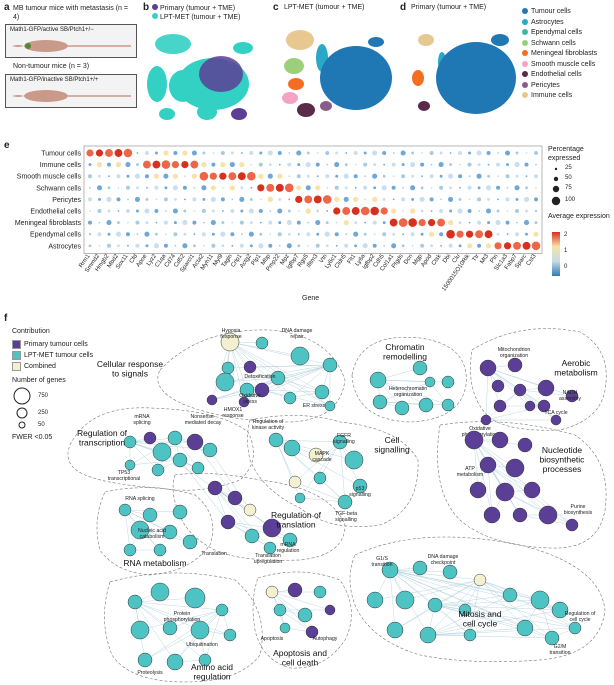  What do you see at coordinates (408, 260) in the screenshot?
I see `gene-label: Dcn` at bounding box center [408, 260].